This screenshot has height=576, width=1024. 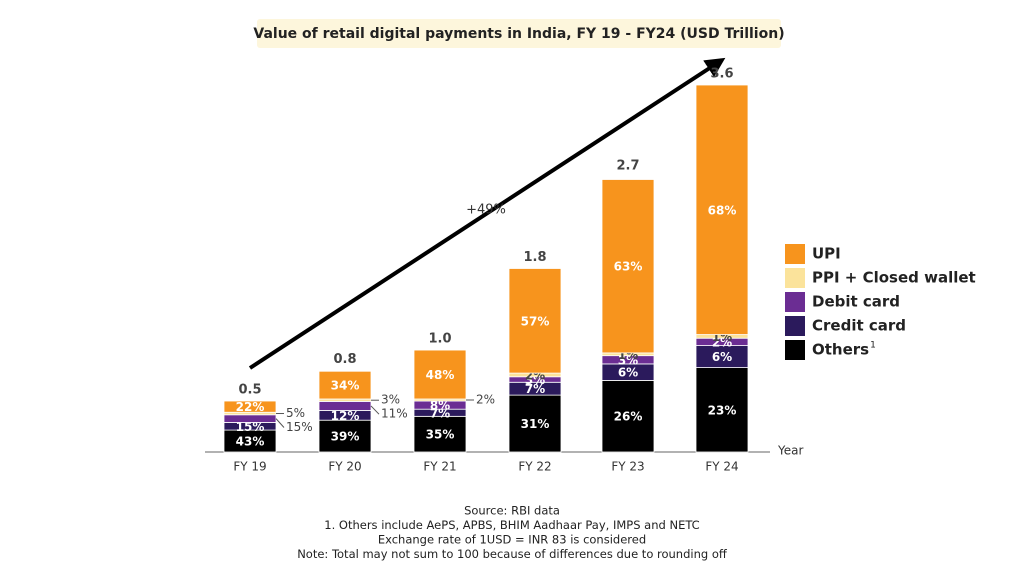 What do you see at coordinates (856, 302) in the screenshot?
I see `legend-label: Debit card` at bounding box center [856, 302].